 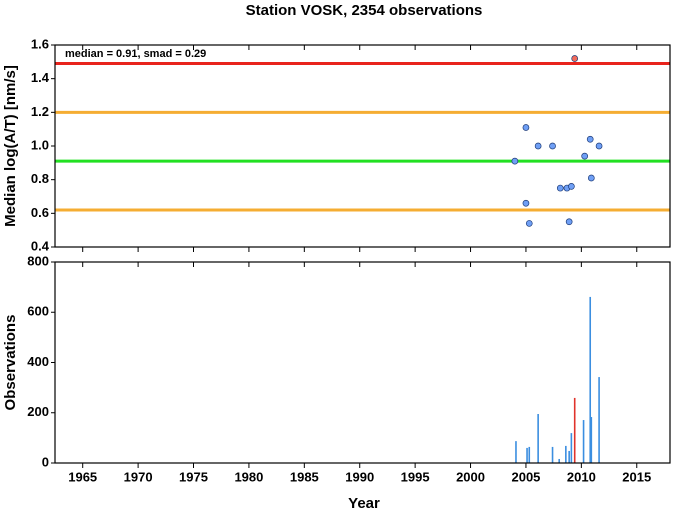 What do you see at coordinates (40, 43) in the screenshot?
I see `y-tick-label: 1.6` at bounding box center [40, 43].